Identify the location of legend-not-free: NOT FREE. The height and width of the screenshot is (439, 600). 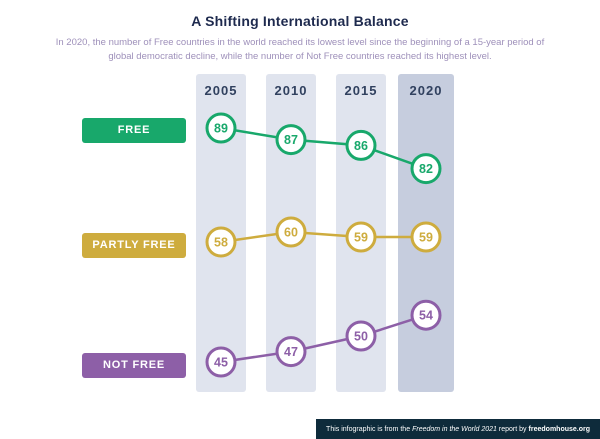
(134, 365).